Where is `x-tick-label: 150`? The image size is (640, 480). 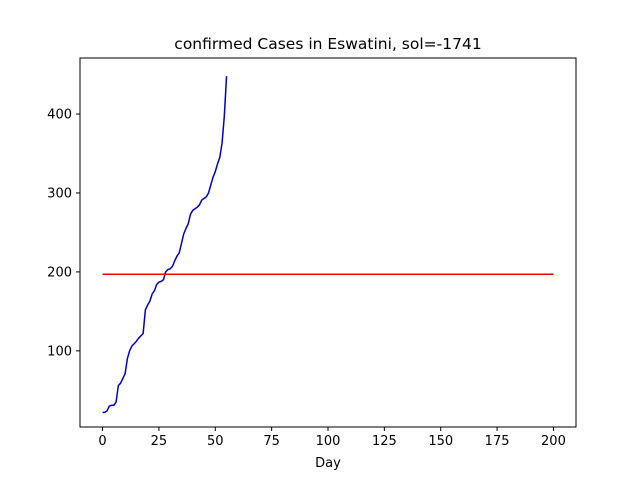 x-tick-label: 150 is located at coordinates (440, 441).